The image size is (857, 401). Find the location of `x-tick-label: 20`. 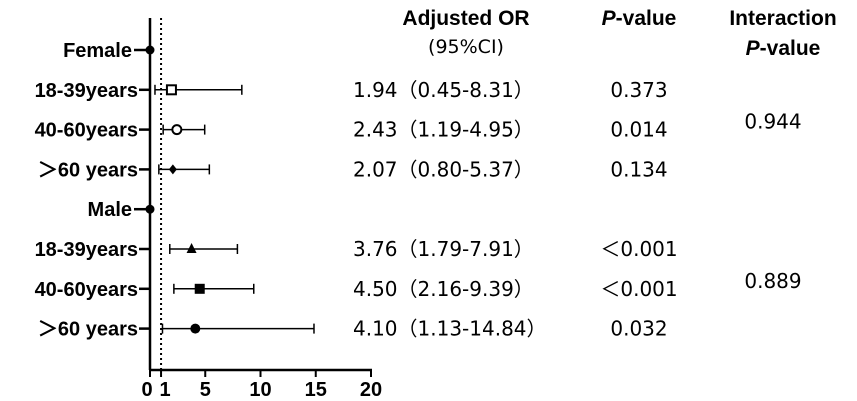

x-tick-label: 20 is located at coordinates (371, 390).